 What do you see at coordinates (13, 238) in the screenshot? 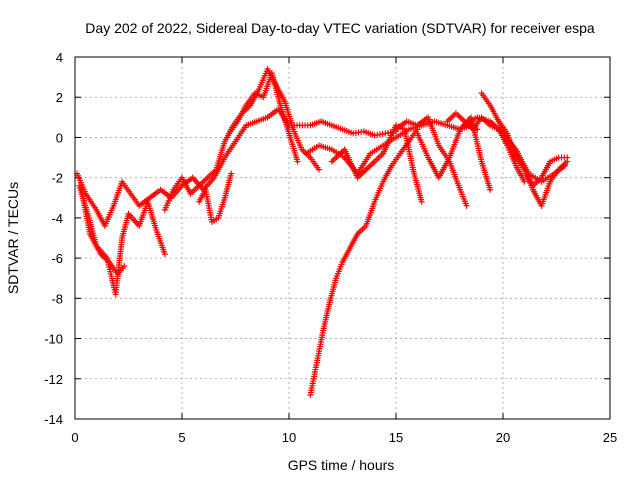
I see `y-axis-label: SDTVAR / TECUs` at bounding box center [13, 238].